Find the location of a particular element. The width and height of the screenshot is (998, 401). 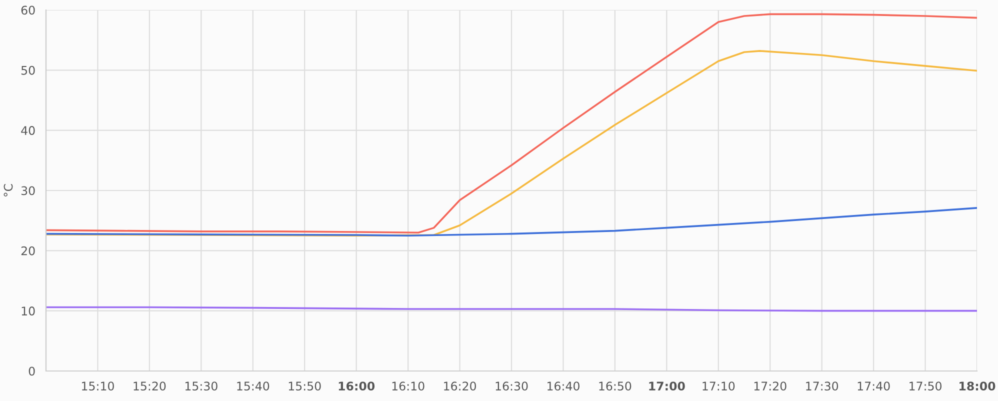

x-tick-label: 16:30 is located at coordinates (512, 386).